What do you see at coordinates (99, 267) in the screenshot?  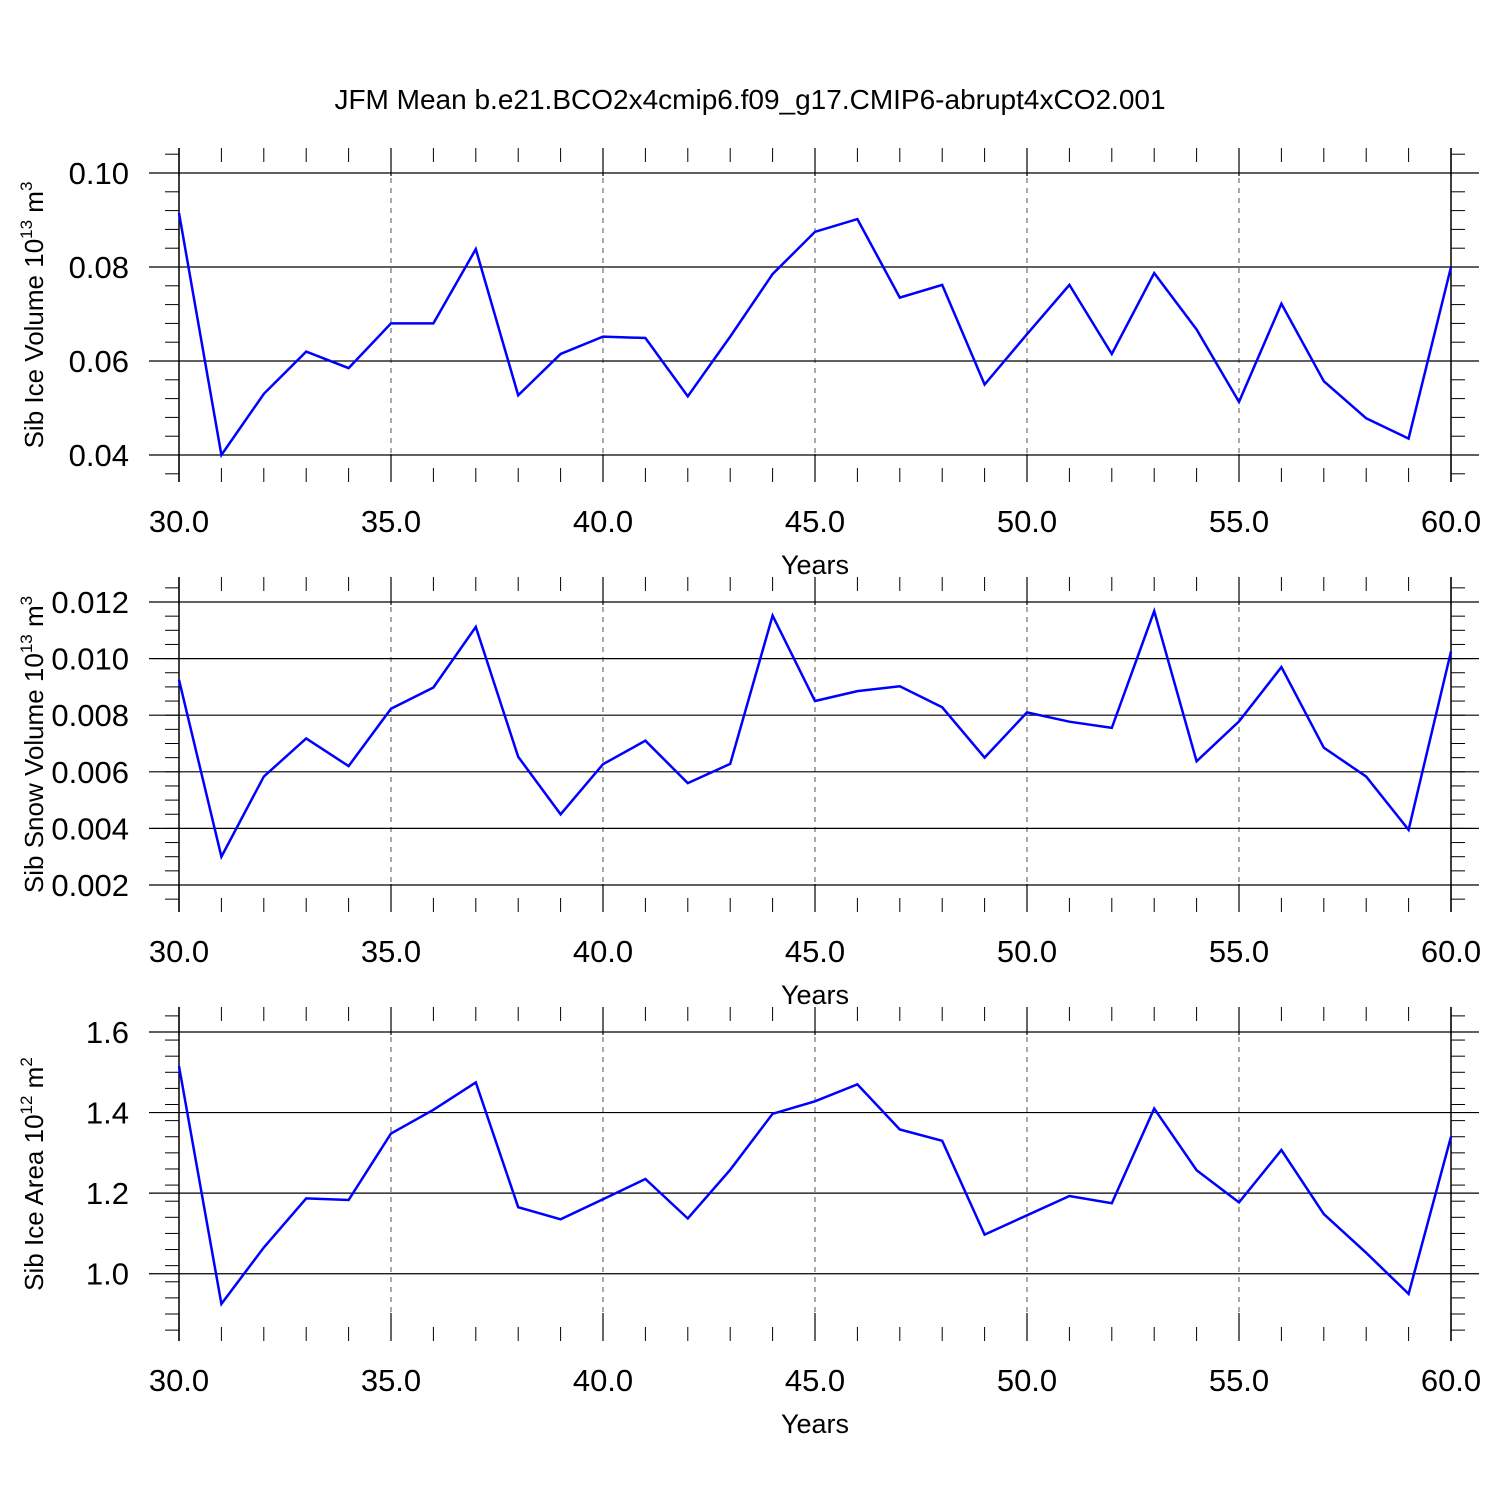 I see `y-tick-label: 0.08` at bounding box center [99, 267].